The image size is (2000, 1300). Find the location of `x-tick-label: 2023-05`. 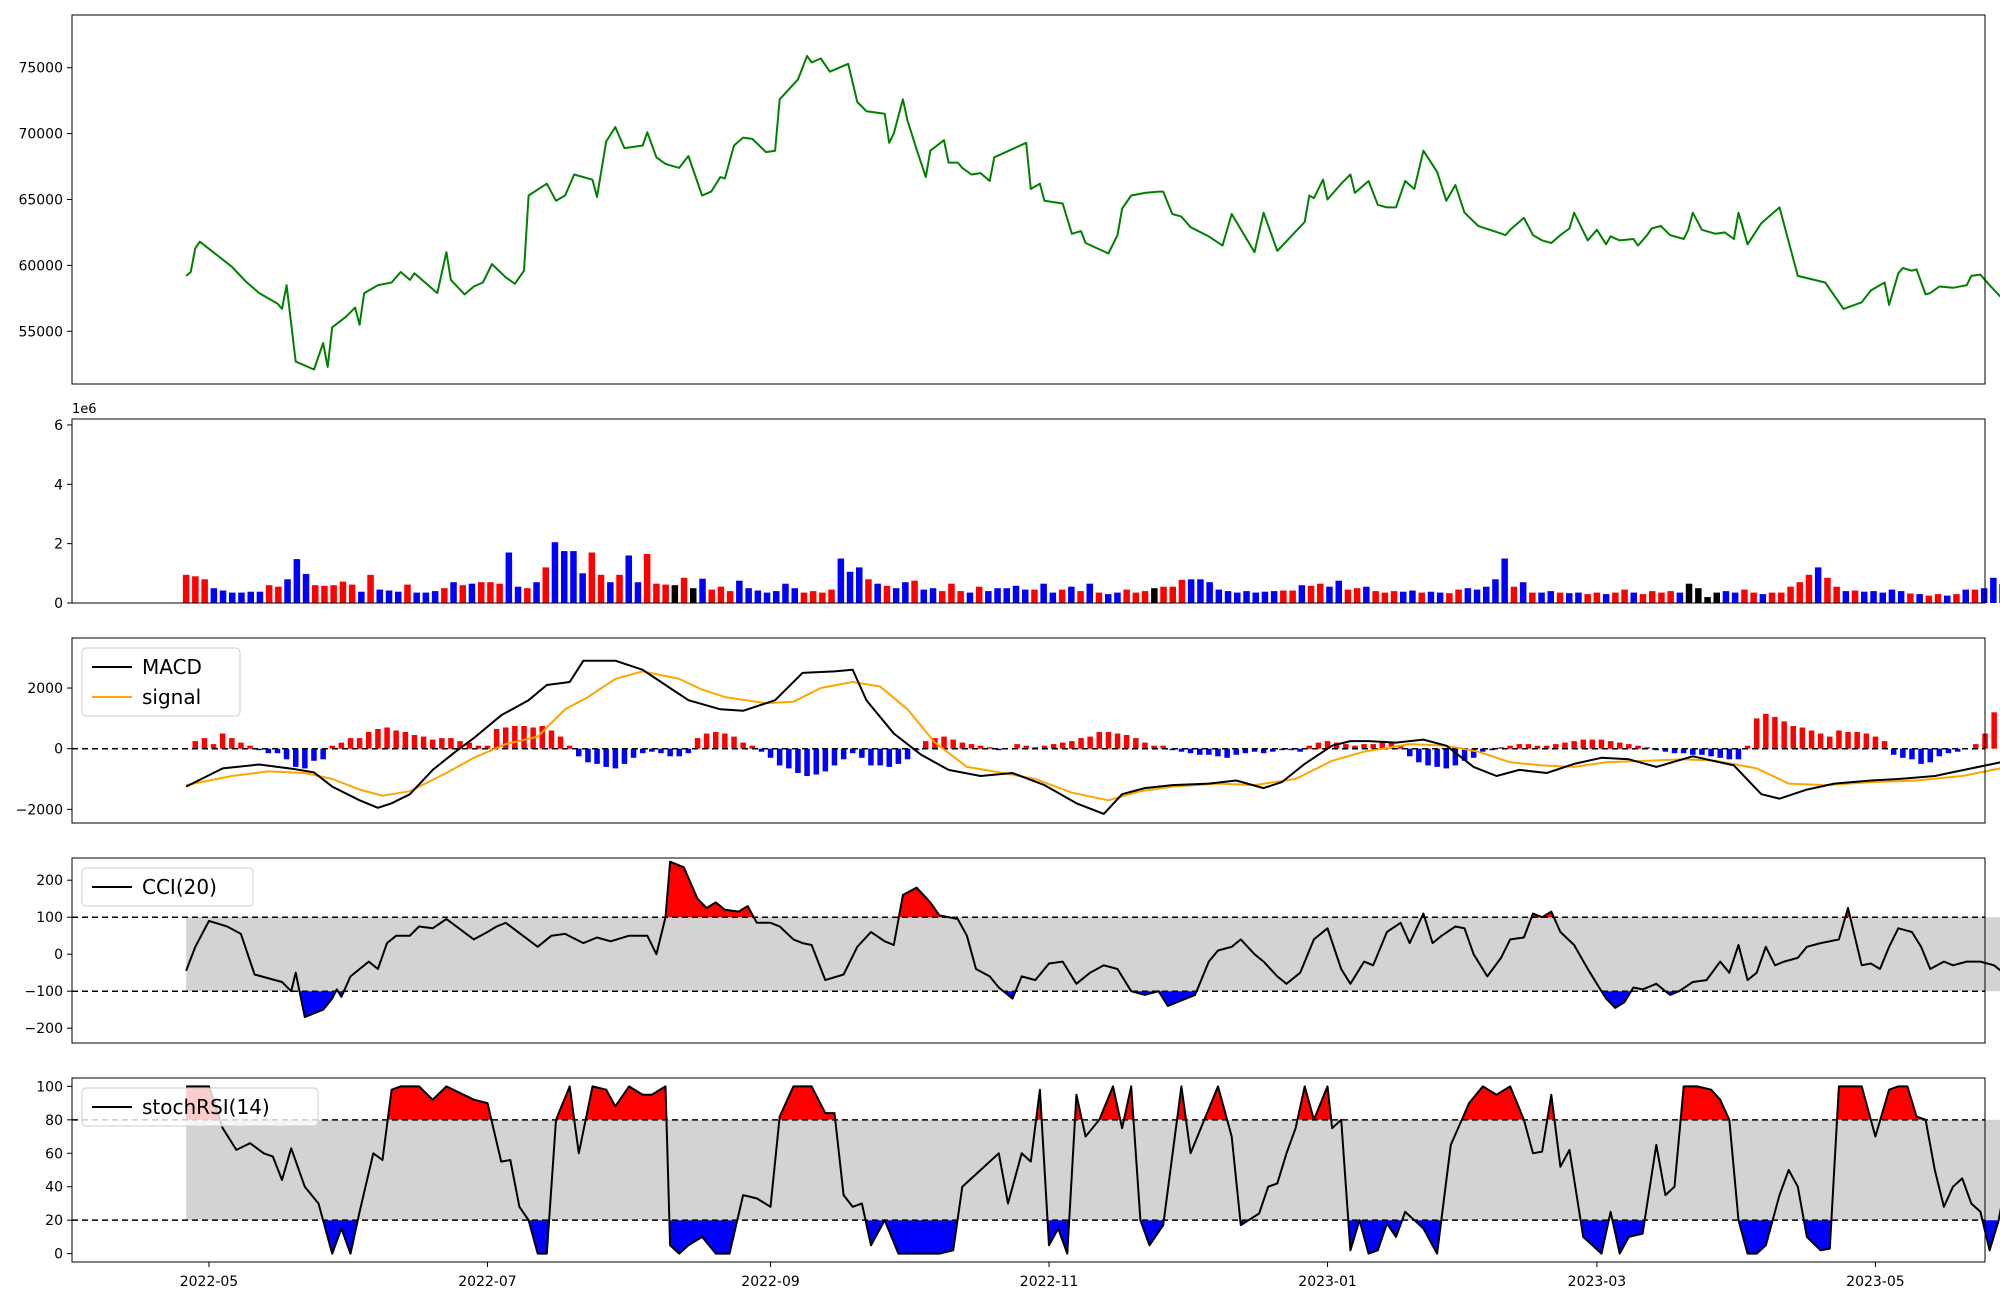

x-tick-label: 2023-05 is located at coordinates (1875, 1282).